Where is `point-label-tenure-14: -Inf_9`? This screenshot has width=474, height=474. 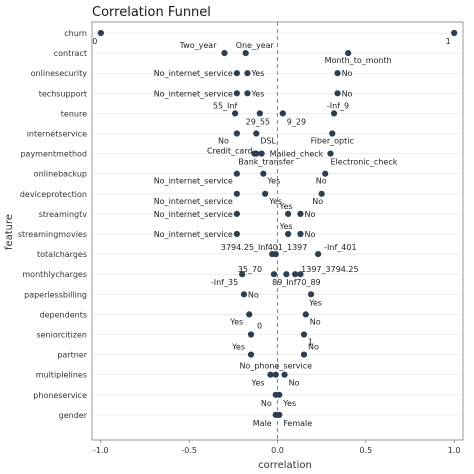
point-label-tenure-14: -Inf_9 is located at coordinates (338, 105).